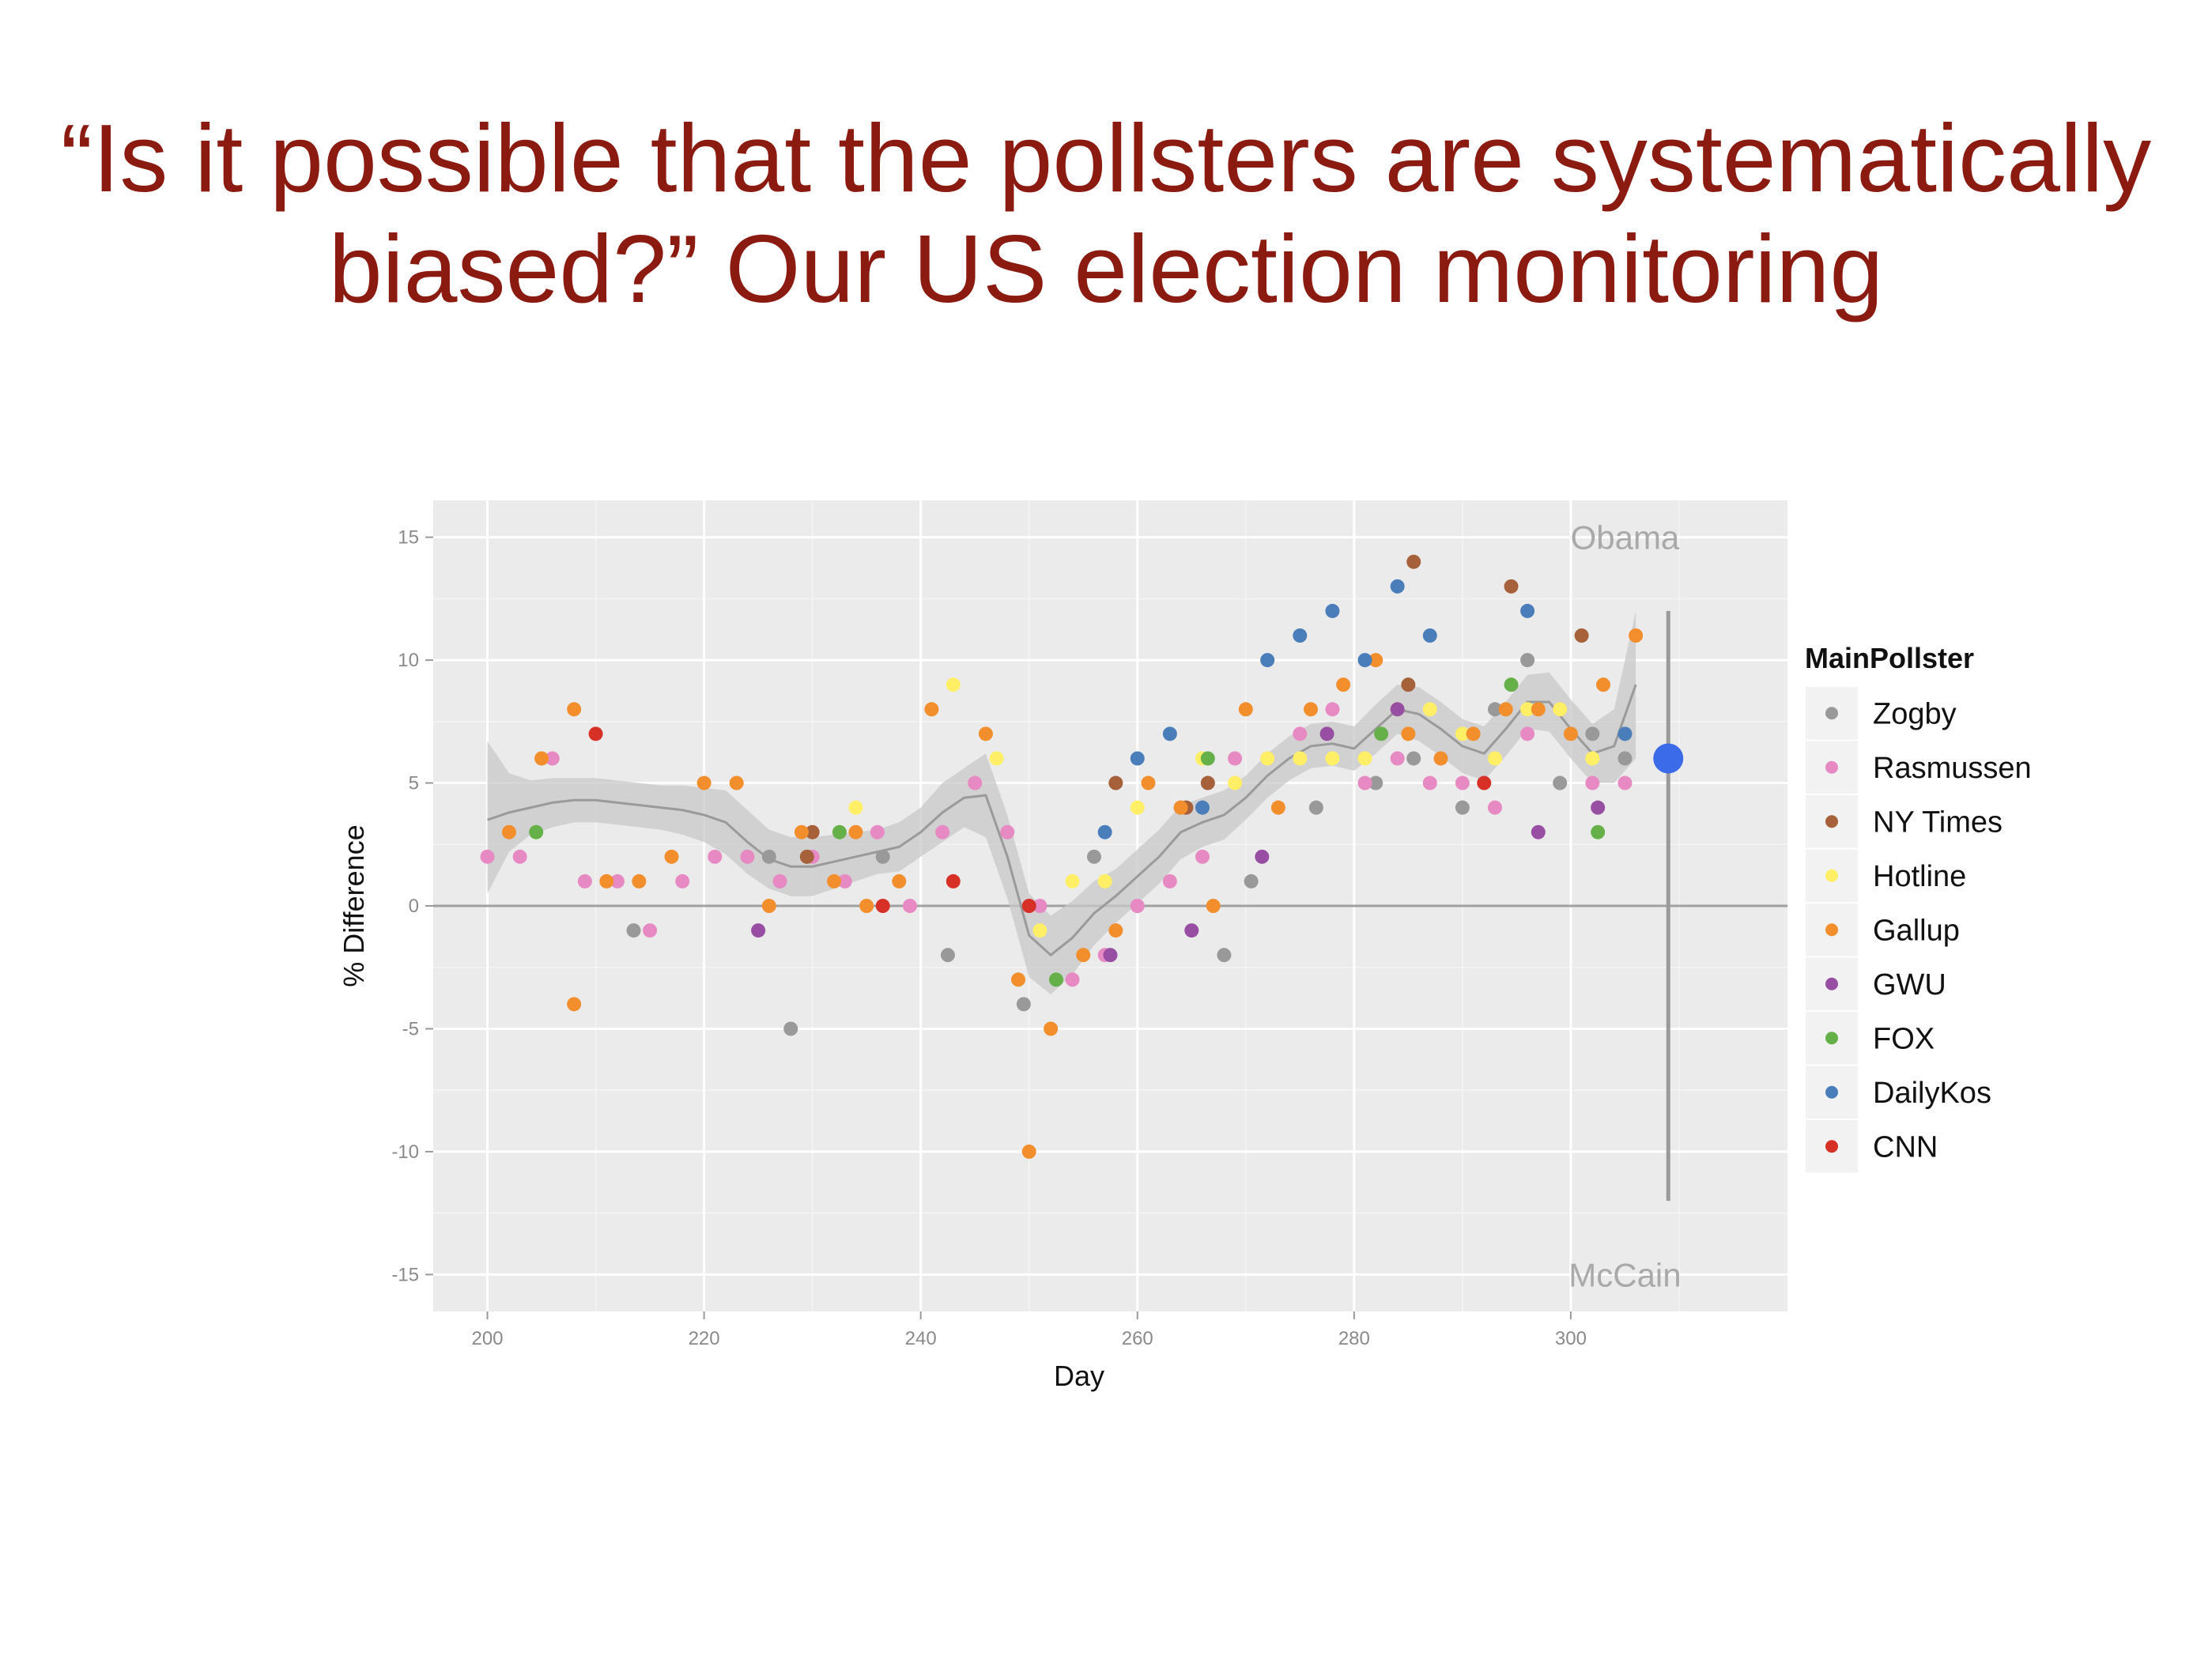 The image size is (2212, 1660). What do you see at coordinates (1898, 1092) in the screenshot?
I see `legend-item-dailykos: DailyKos` at bounding box center [1898, 1092].